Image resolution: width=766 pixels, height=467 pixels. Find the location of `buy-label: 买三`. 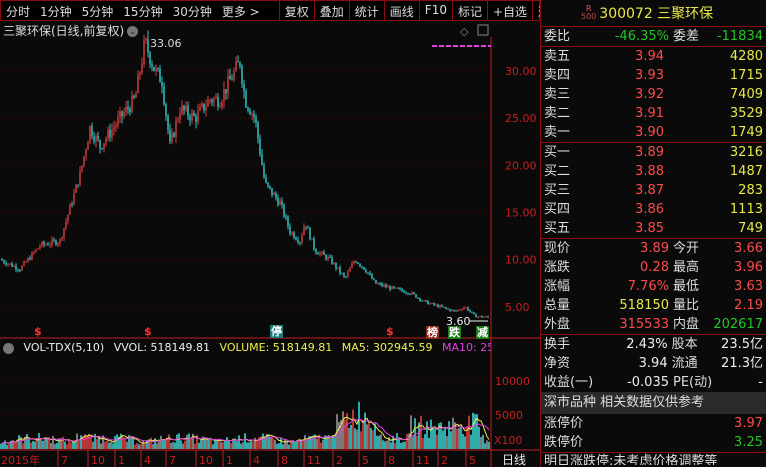

buy-label: 买三 is located at coordinates (557, 190).